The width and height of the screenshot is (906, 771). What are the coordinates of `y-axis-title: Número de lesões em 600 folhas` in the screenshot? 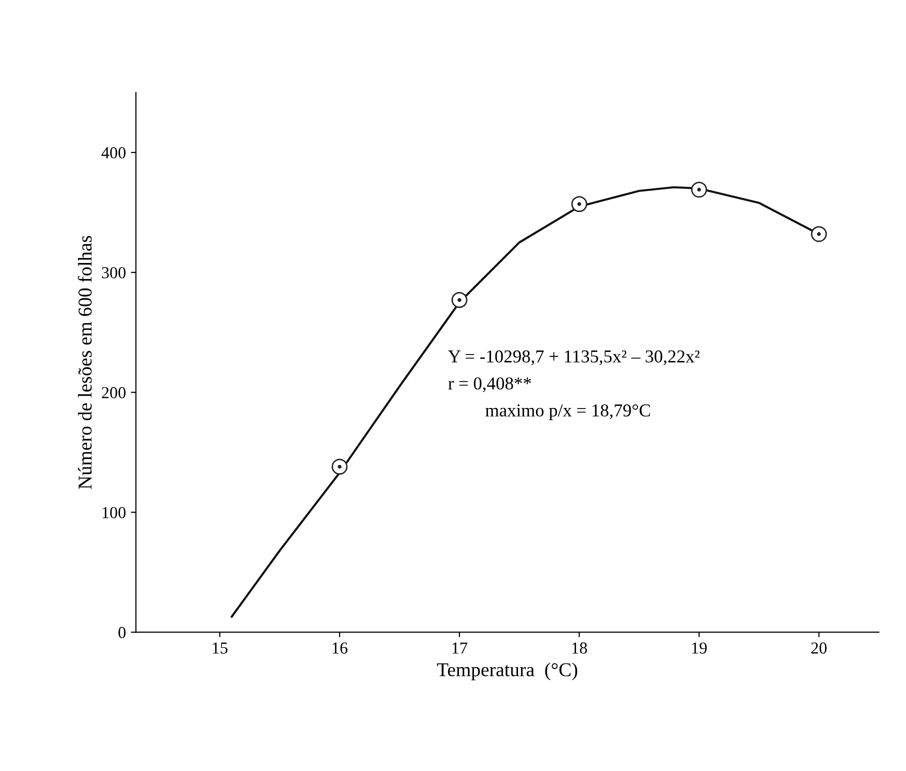 It's located at (85, 362).